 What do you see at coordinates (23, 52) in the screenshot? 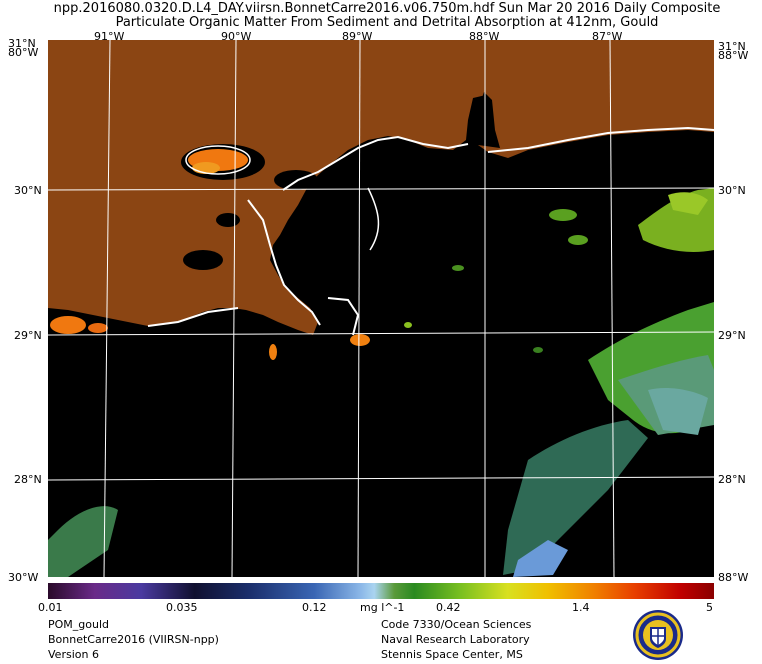
I see `corner-top-left-lon: 80°W` at bounding box center [23, 52].